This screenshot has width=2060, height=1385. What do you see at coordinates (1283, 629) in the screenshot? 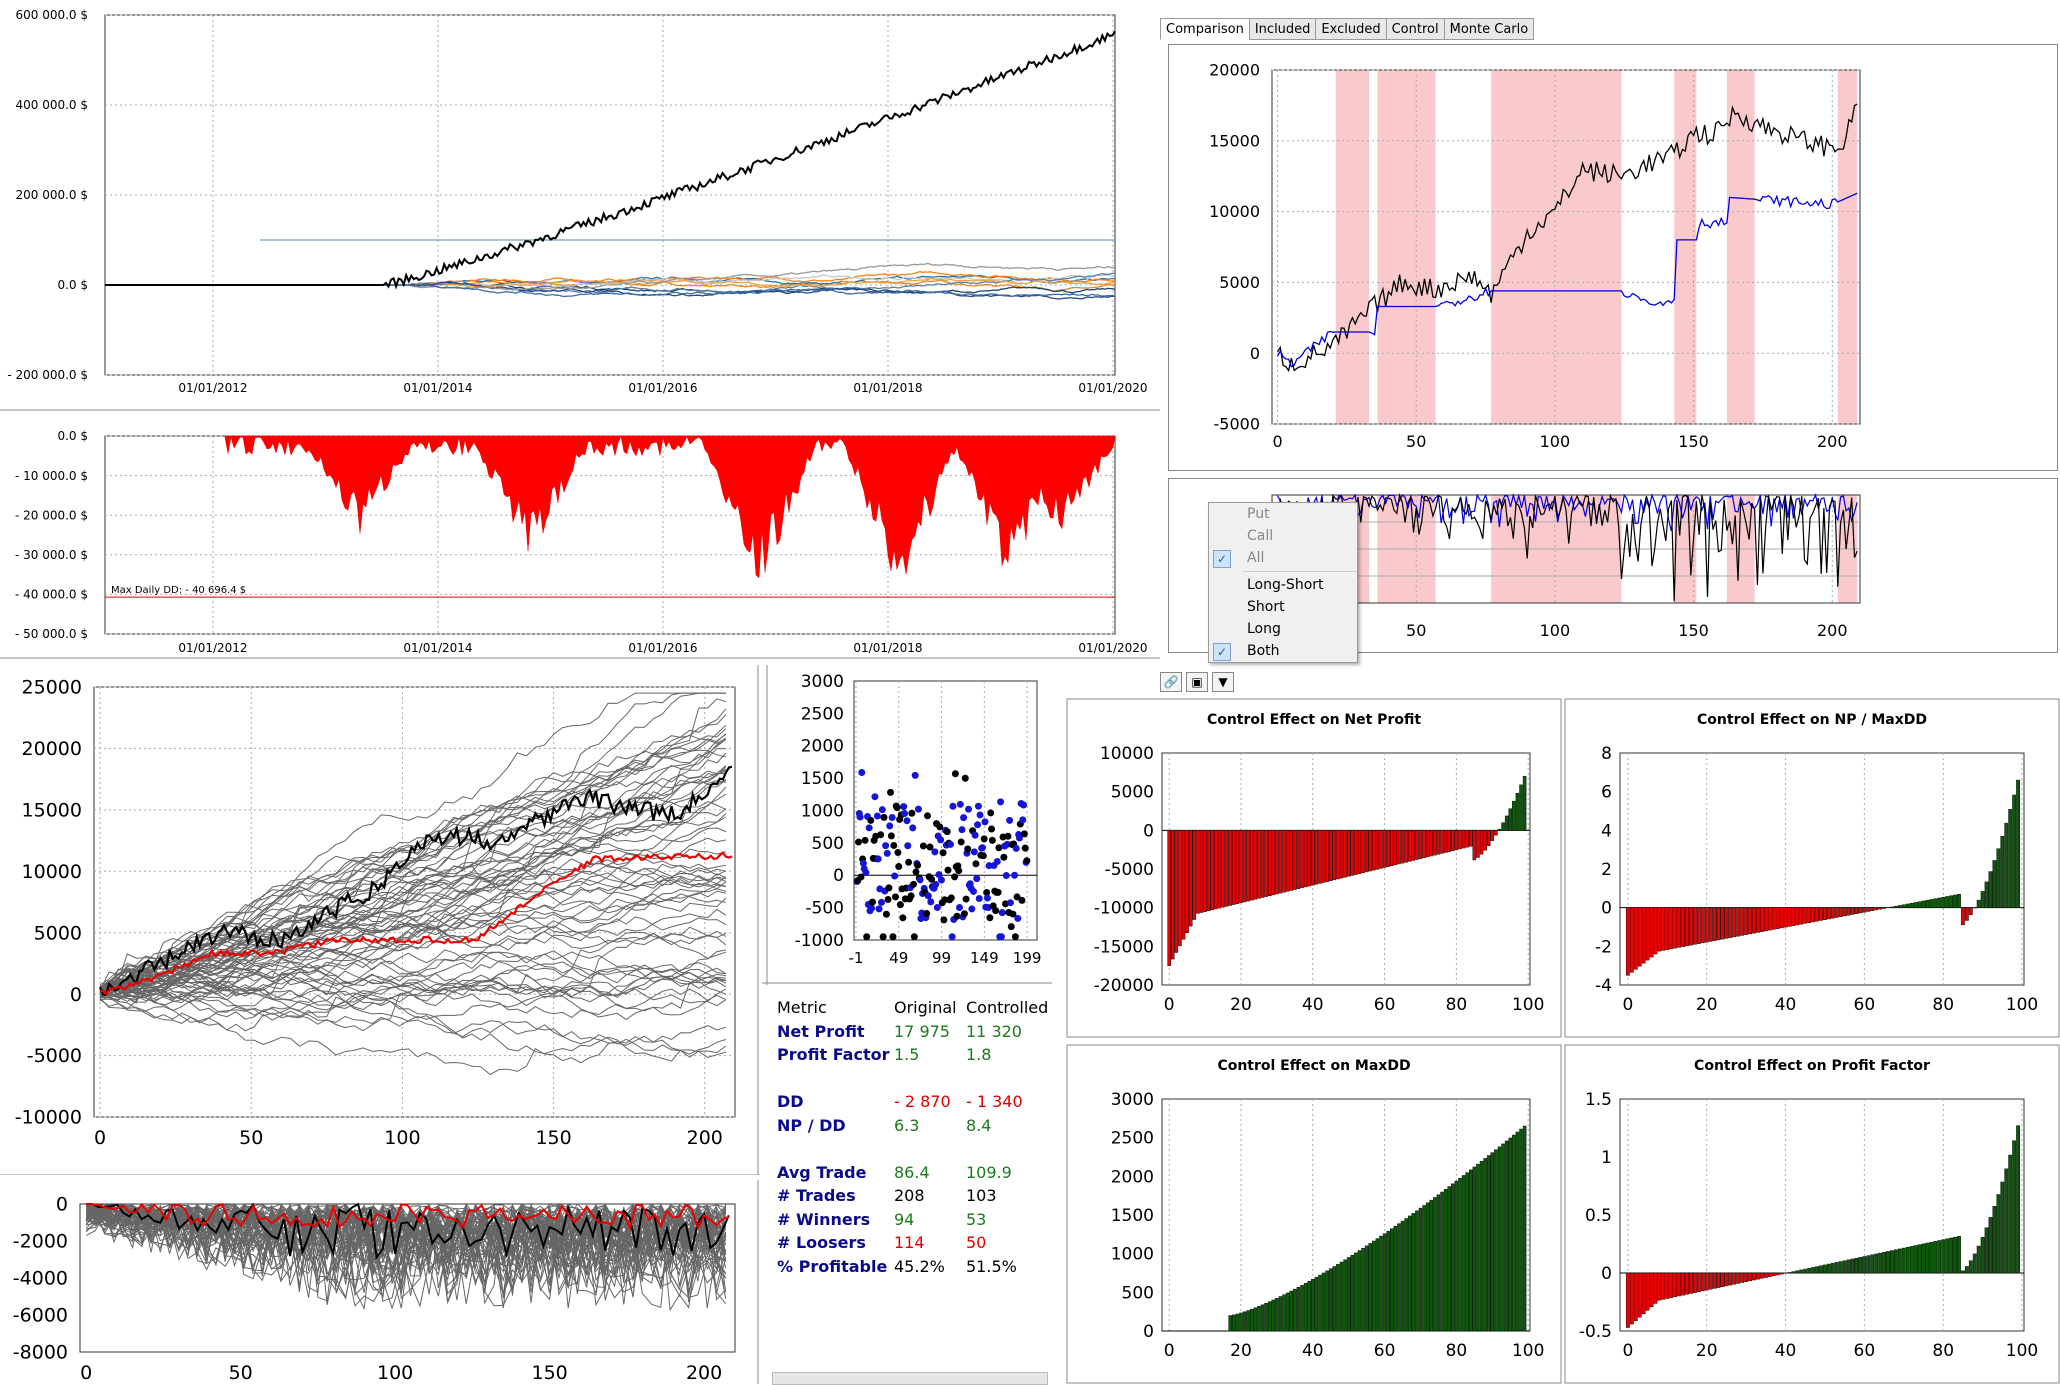
I see `menu-item-long: Long` at bounding box center [1283, 629].